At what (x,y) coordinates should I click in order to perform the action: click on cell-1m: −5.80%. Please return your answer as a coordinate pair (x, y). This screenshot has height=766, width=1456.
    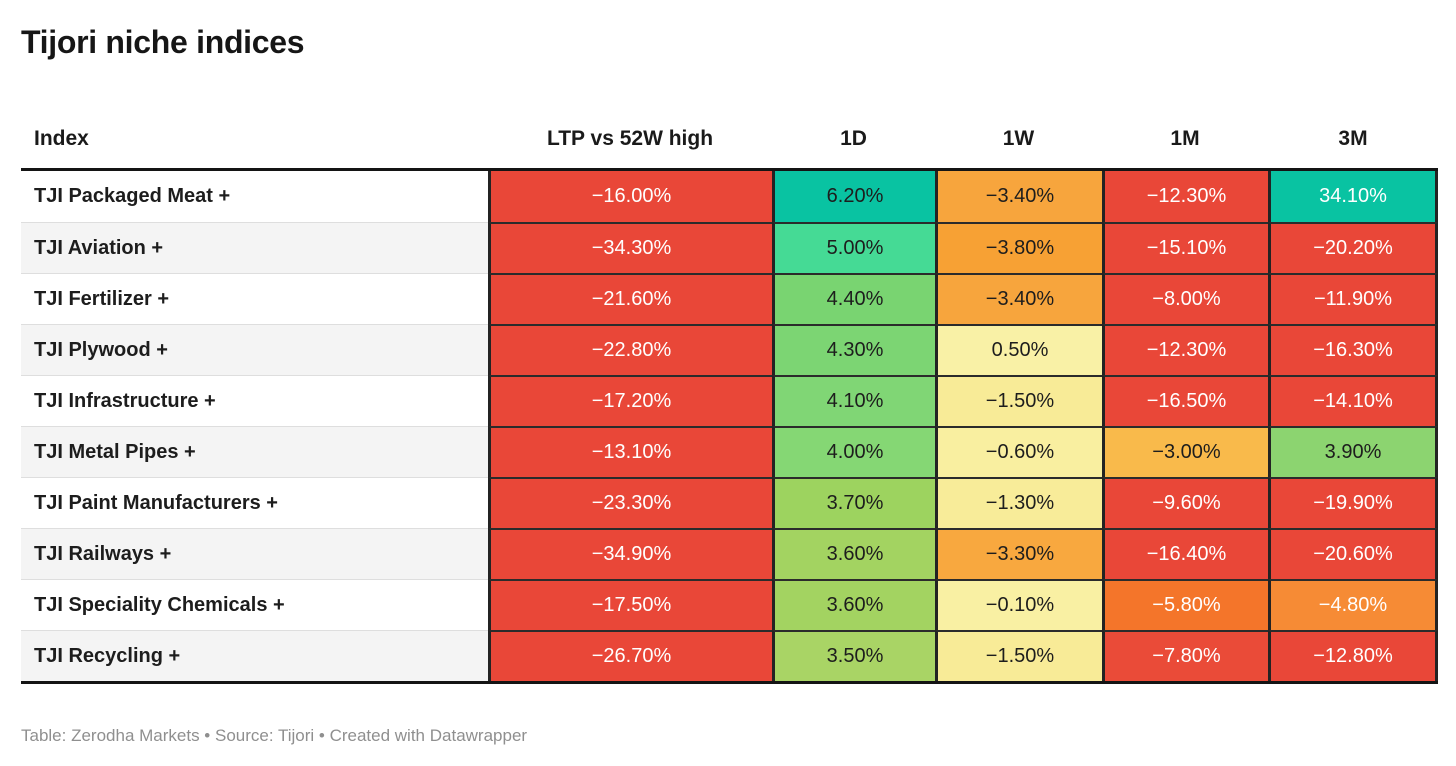
    Looking at the image, I should click on (1185, 604).